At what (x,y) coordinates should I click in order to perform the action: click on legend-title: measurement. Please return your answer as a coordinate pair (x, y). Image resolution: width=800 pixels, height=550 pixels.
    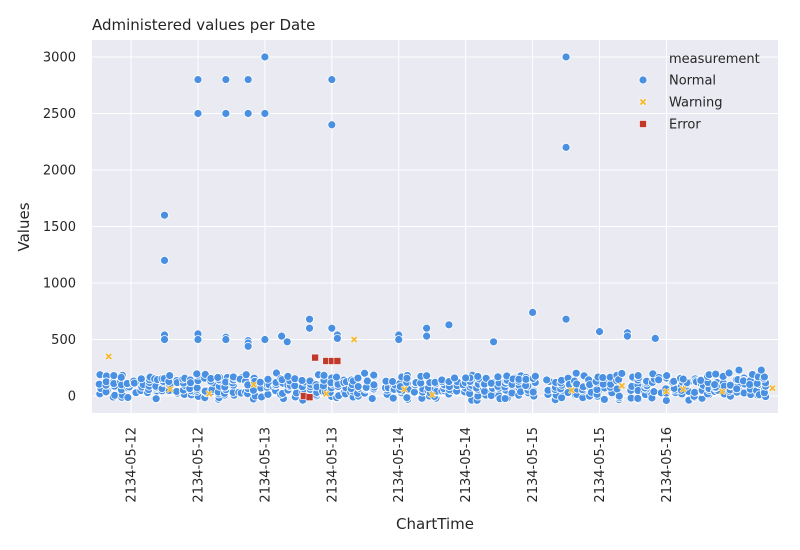
    Looking at the image, I should click on (714, 59).